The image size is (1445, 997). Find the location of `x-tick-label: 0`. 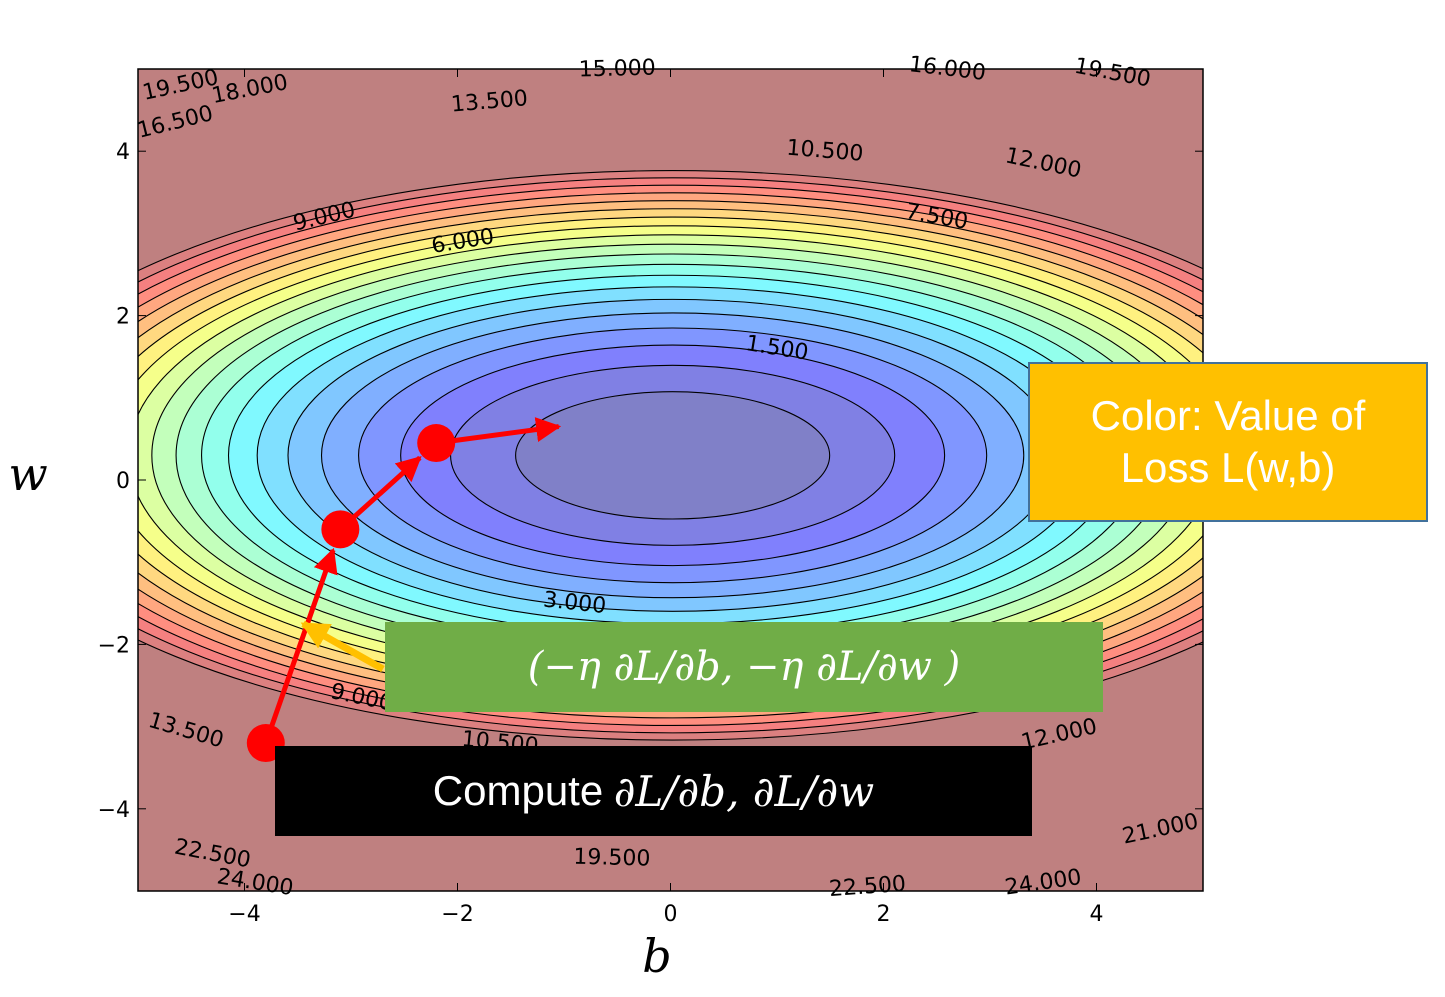

x-tick-label: 0 is located at coordinates (671, 914).